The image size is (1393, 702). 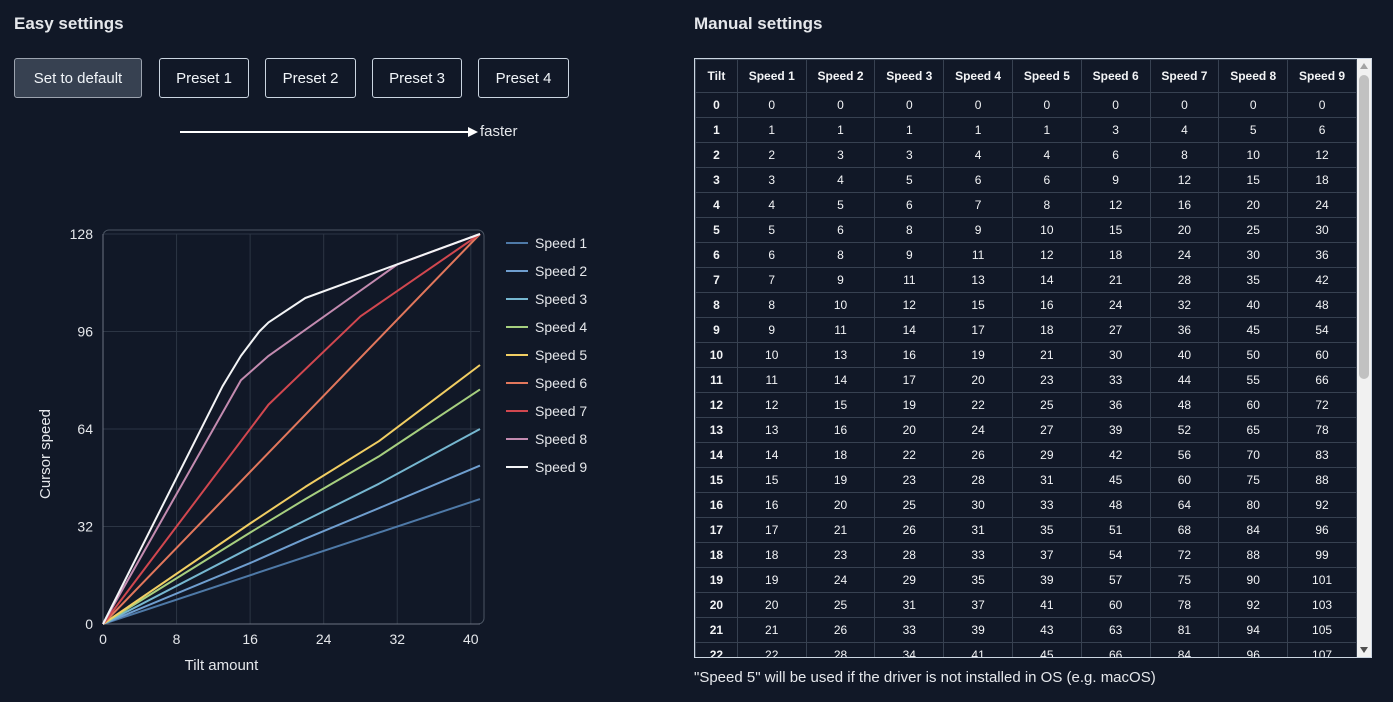 I want to click on speed-cell: 81, so click(x=1184, y=630).